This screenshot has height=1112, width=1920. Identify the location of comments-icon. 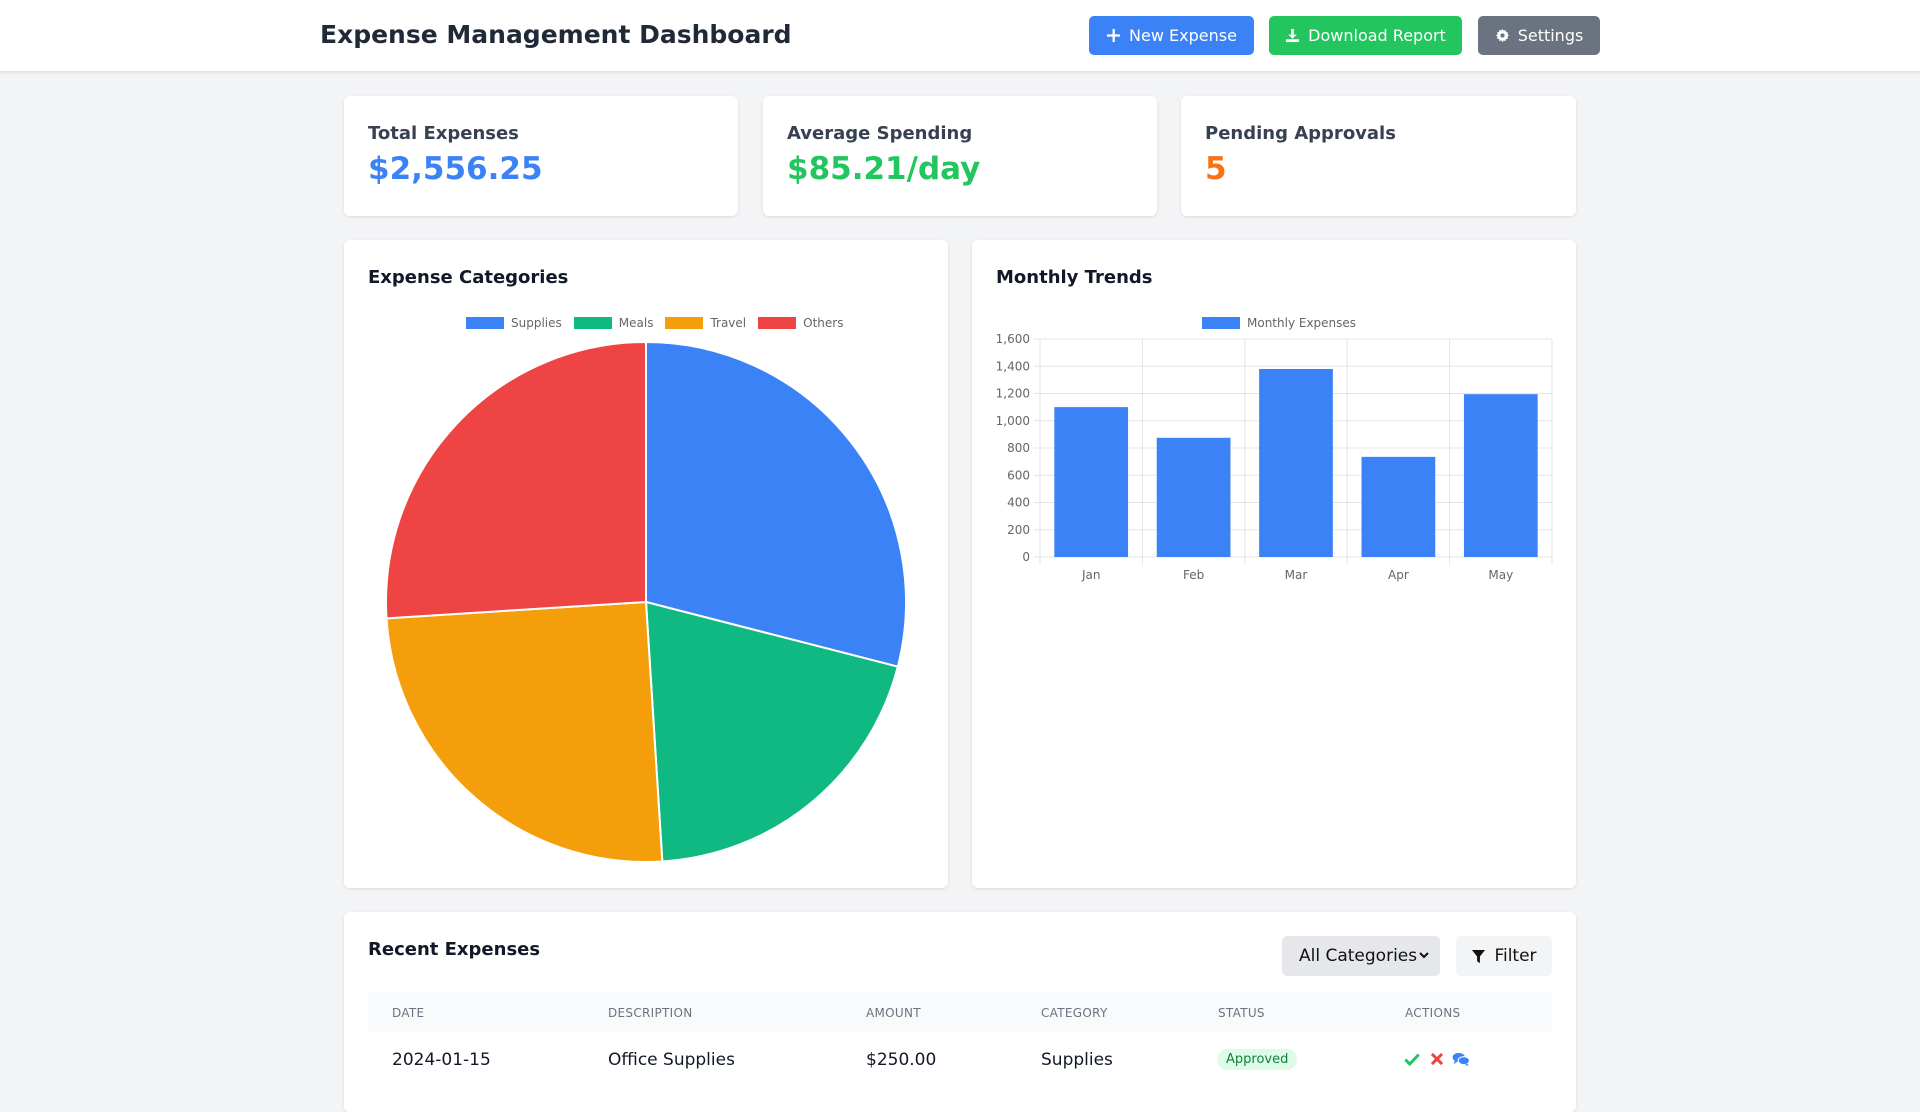
(1461, 1059).